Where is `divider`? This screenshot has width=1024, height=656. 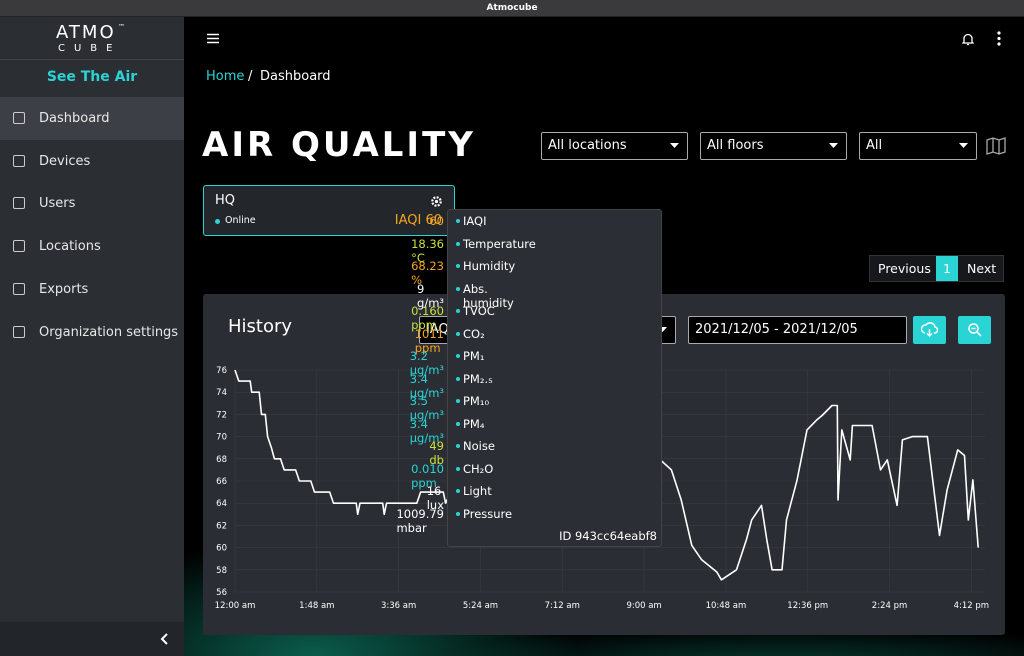
divider is located at coordinates (92, 59).